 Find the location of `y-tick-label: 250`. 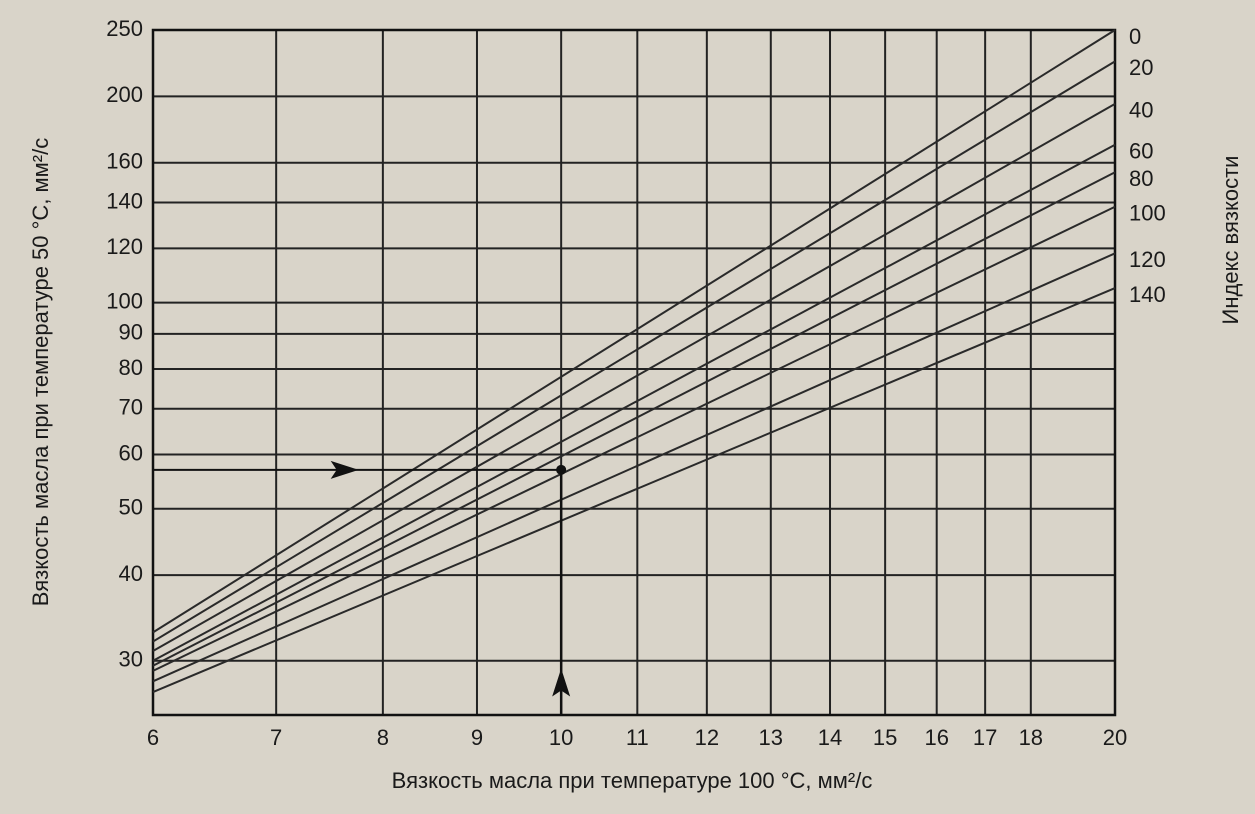

y-tick-label: 250 is located at coordinates (124, 28).